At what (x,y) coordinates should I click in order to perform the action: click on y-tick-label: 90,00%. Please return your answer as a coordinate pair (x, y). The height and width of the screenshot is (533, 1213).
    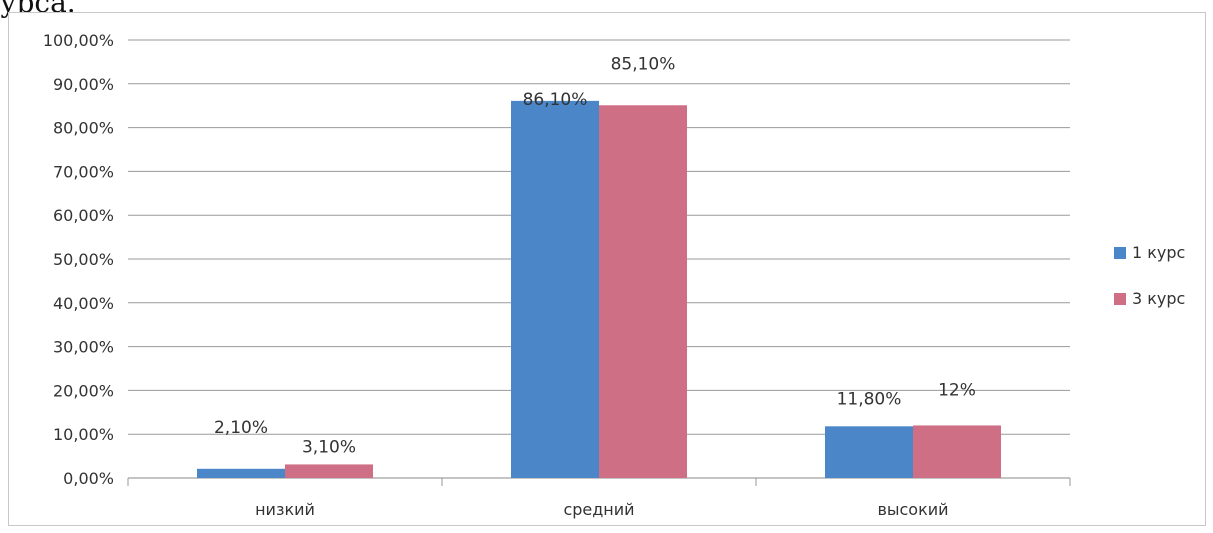
    Looking at the image, I should click on (83, 84).